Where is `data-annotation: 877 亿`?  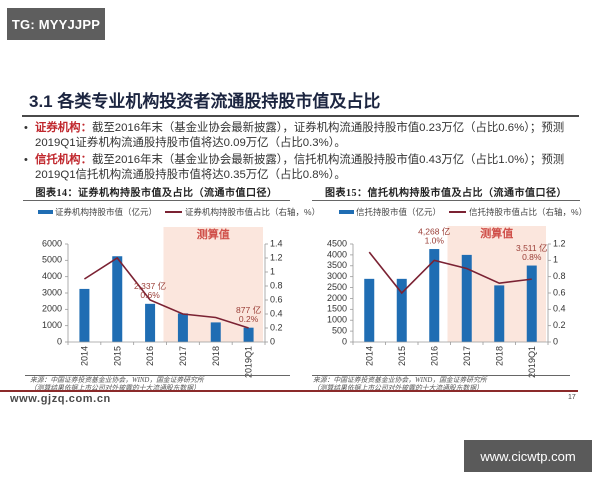
data-annotation: 877 亿 is located at coordinates (248, 310).